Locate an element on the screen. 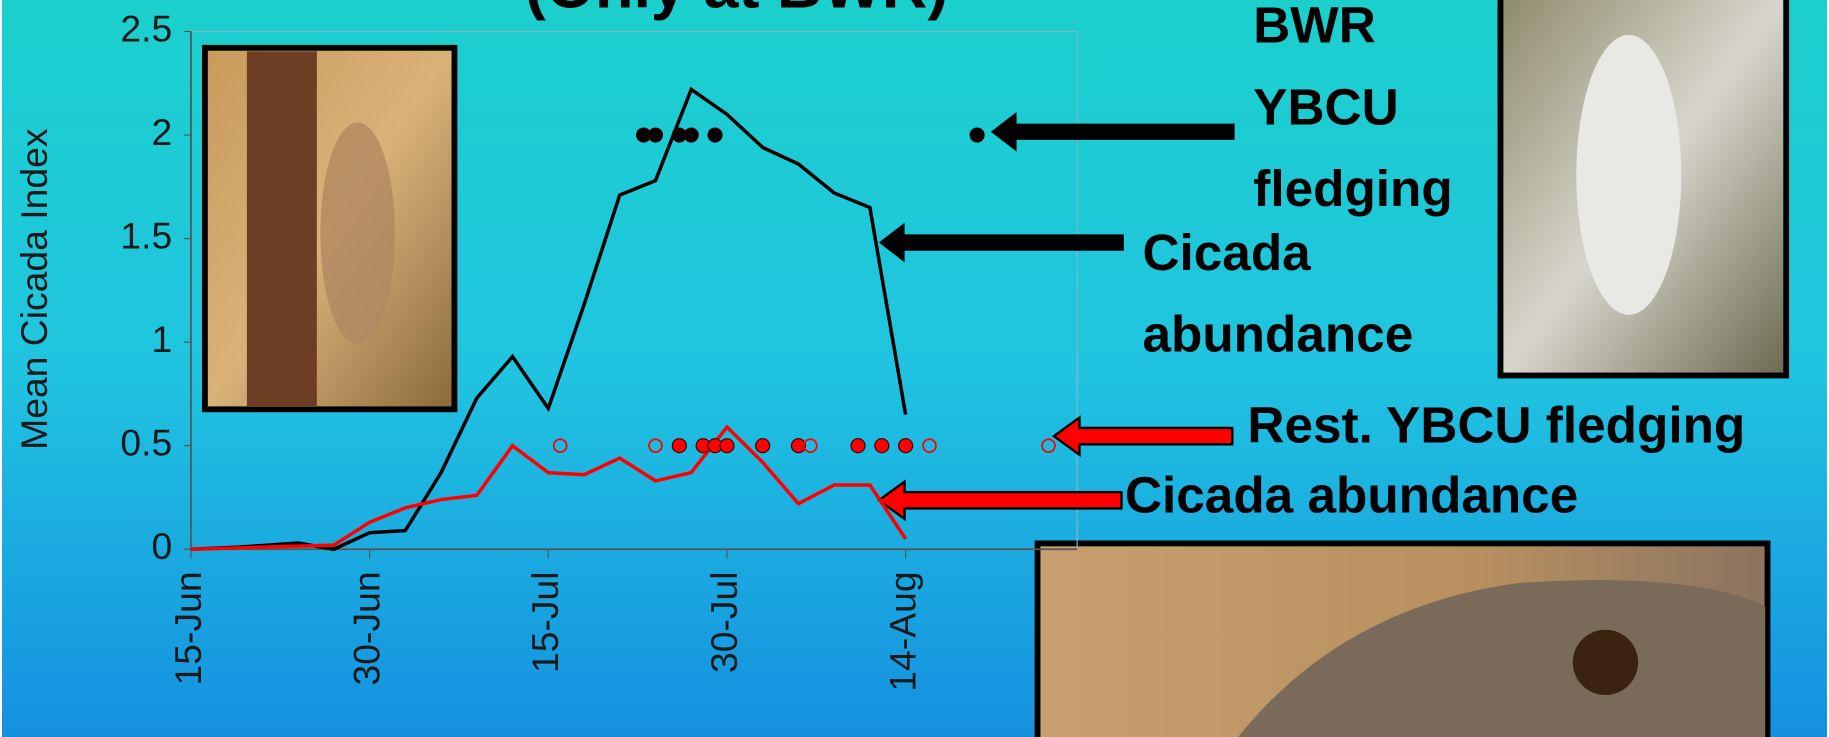 The width and height of the screenshot is (1829, 737). photo-head is located at coordinates (1502, 658).